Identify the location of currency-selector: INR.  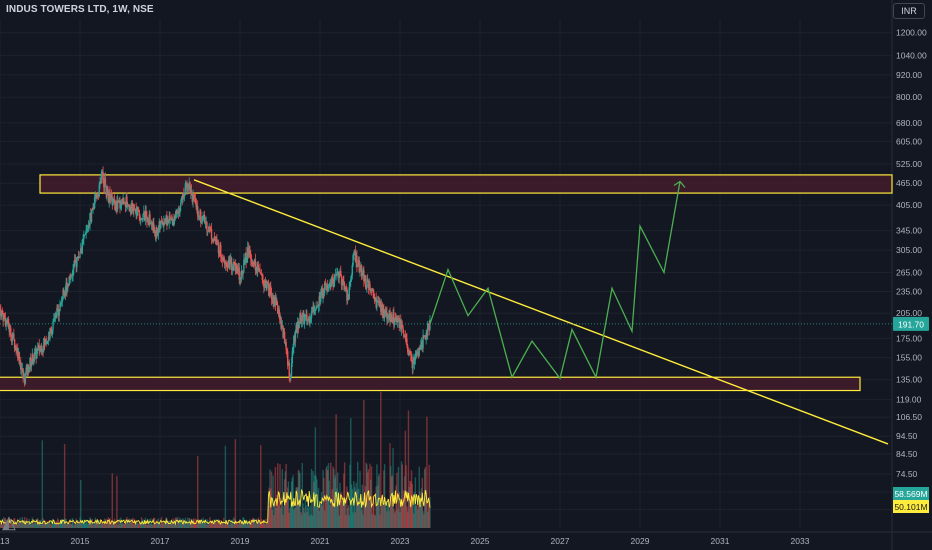
(909, 11).